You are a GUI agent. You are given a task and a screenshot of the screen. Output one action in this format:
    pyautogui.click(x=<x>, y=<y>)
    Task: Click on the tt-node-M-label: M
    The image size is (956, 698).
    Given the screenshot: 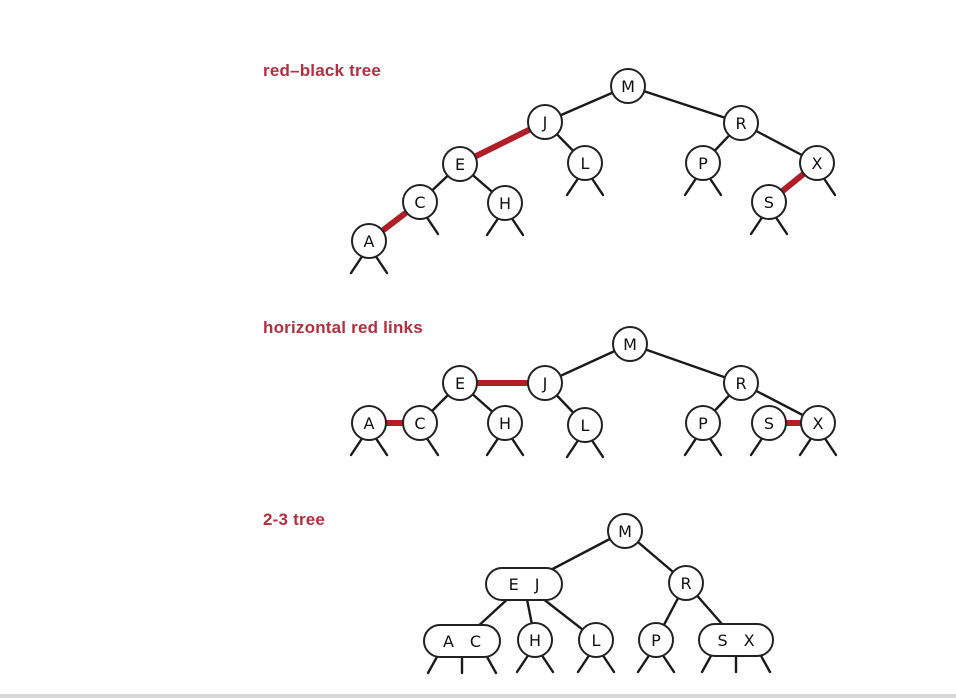 What is the action you would take?
    pyautogui.click(x=625, y=531)
    